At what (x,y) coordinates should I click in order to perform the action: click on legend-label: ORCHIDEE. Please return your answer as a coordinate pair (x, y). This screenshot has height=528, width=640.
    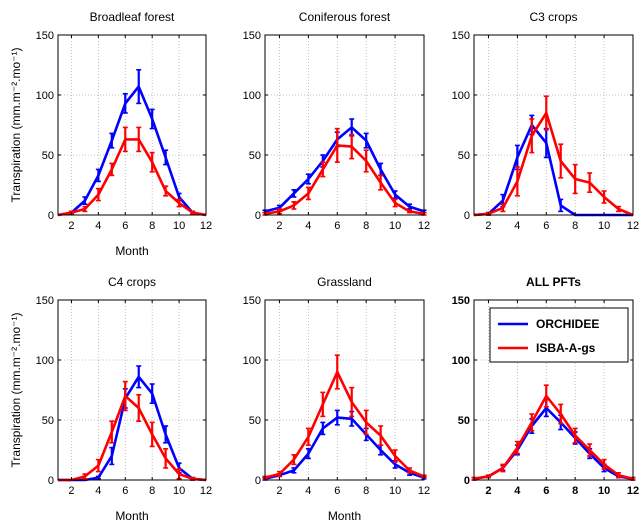
    Looking at the image, I should click on (567, 324).